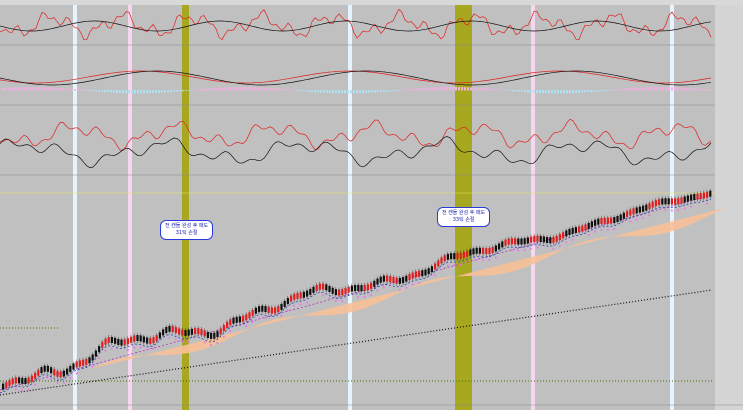 Image resolution: width=743 pixels, height=410 pixels. Describe the element at coordinates (356, 152) in the screenshot. I see `stoch-black` at that location.